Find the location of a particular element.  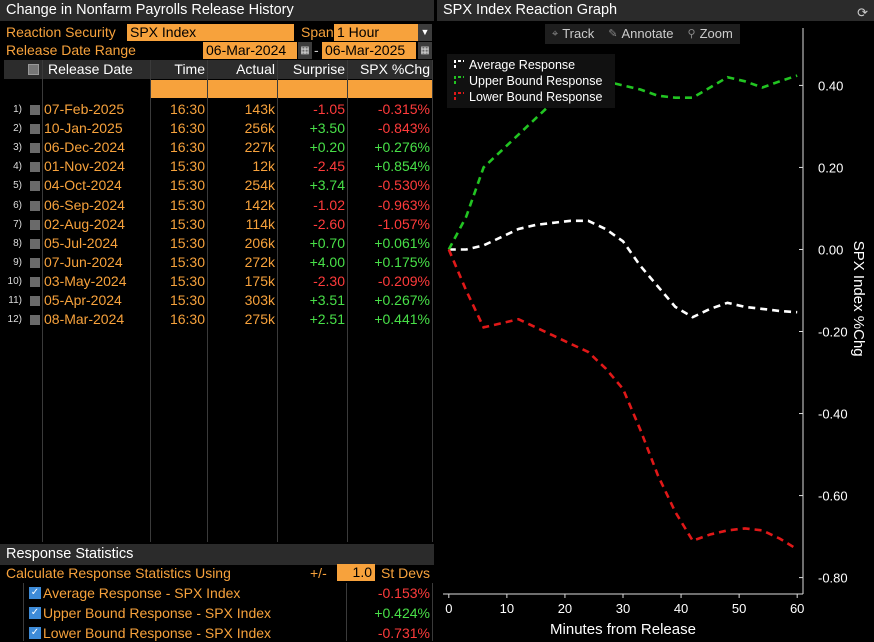

column-header-release-date: Release Date is located at coordinates (96, 69).